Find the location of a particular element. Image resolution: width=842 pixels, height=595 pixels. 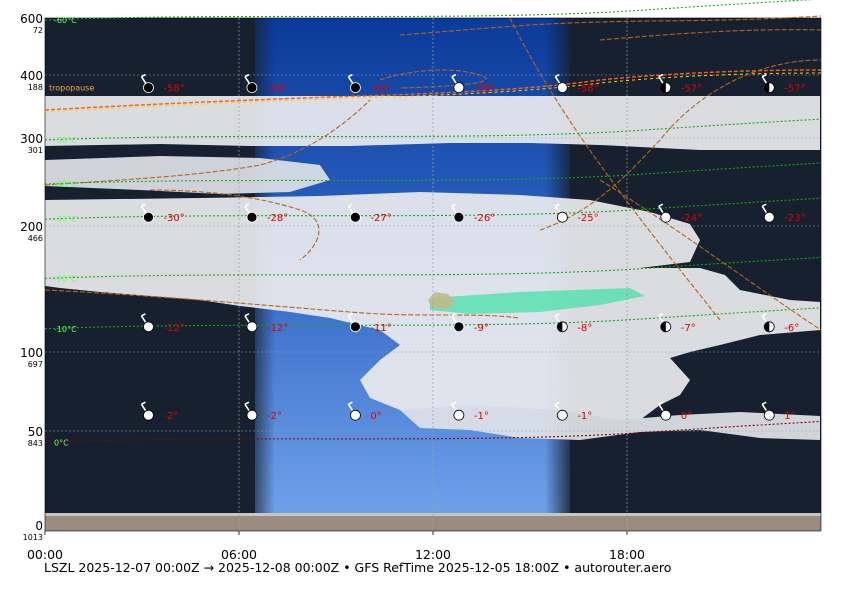

station-marker: -30° is located at coordinates (162, 213).